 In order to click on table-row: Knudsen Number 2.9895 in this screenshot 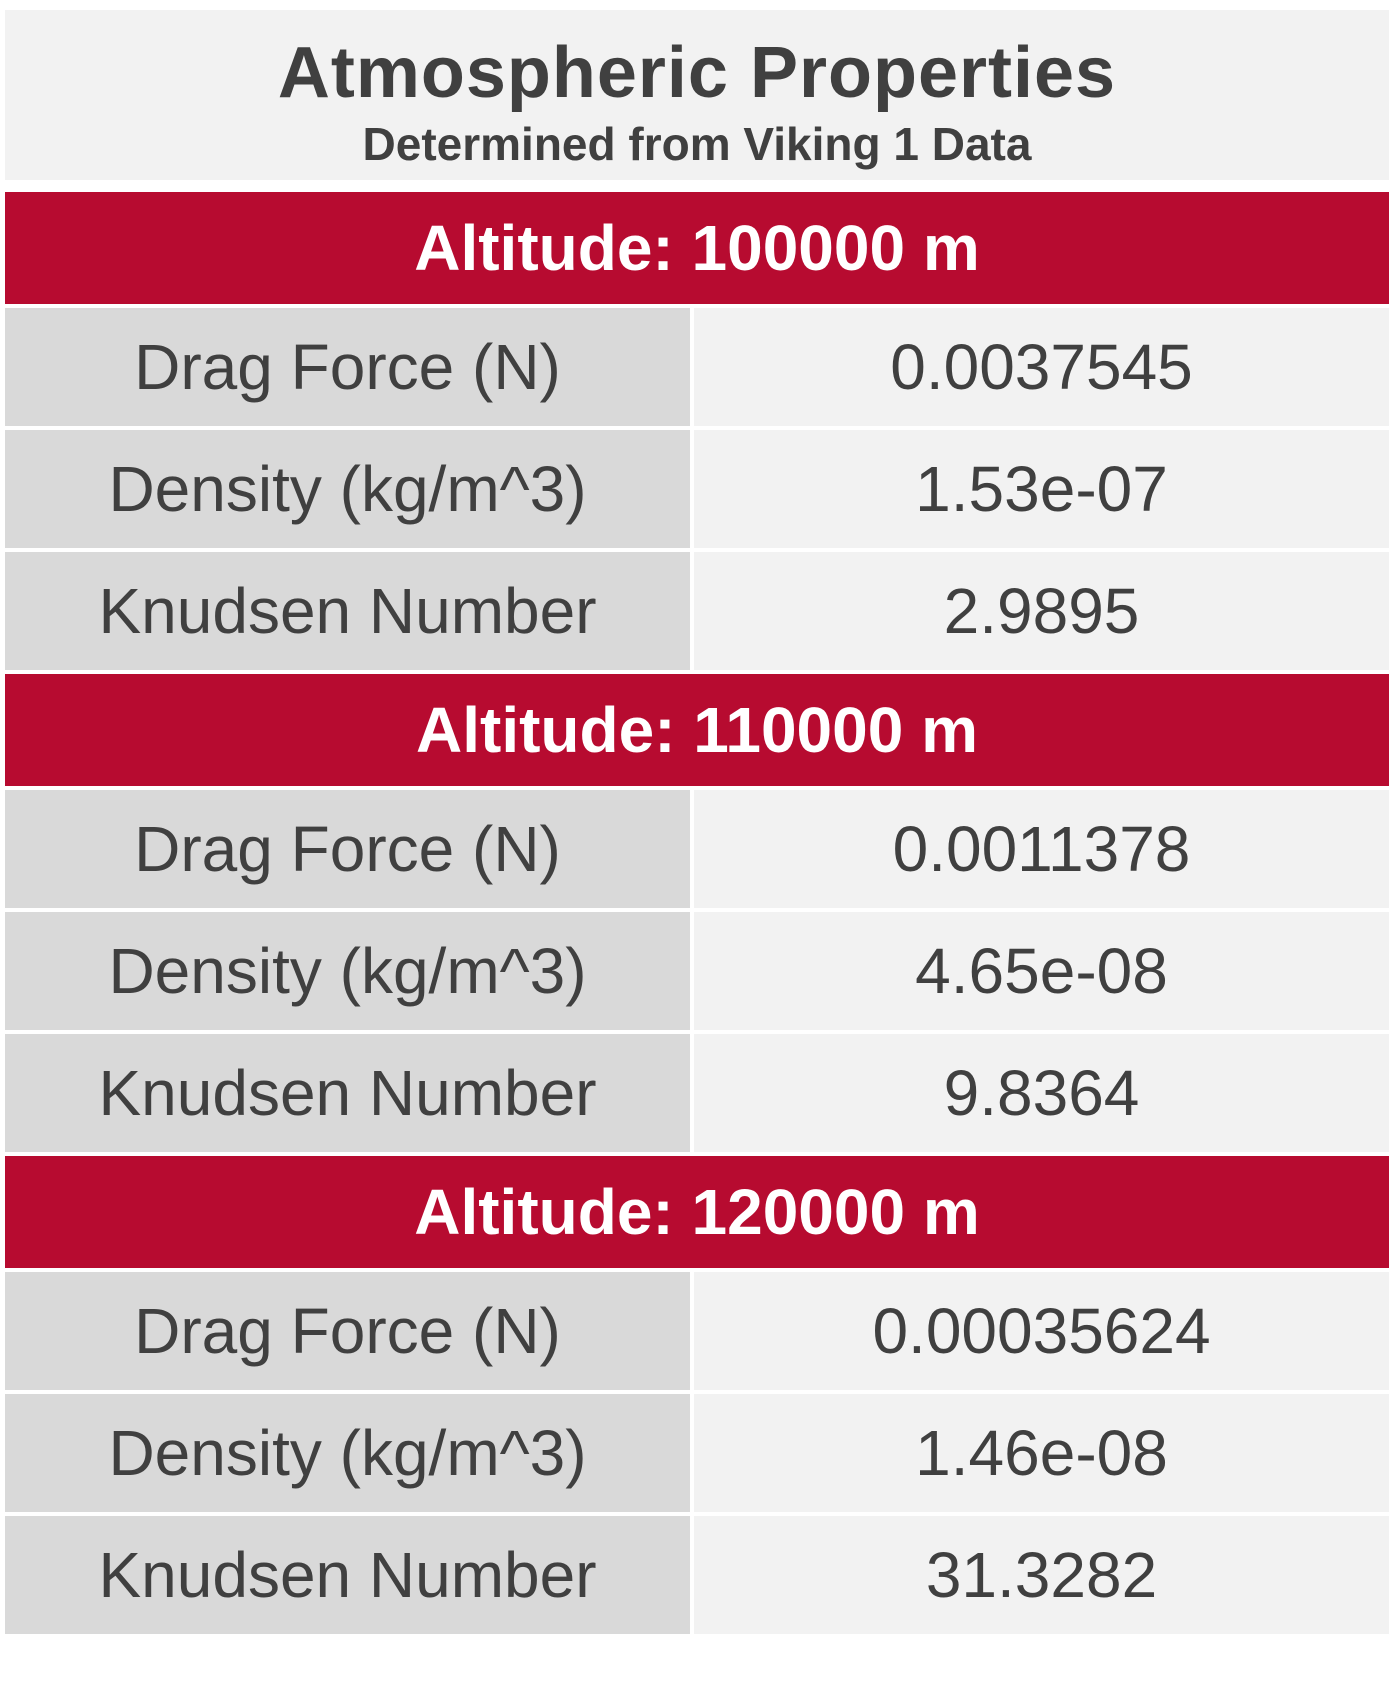, I will do `click(697, 611)`.